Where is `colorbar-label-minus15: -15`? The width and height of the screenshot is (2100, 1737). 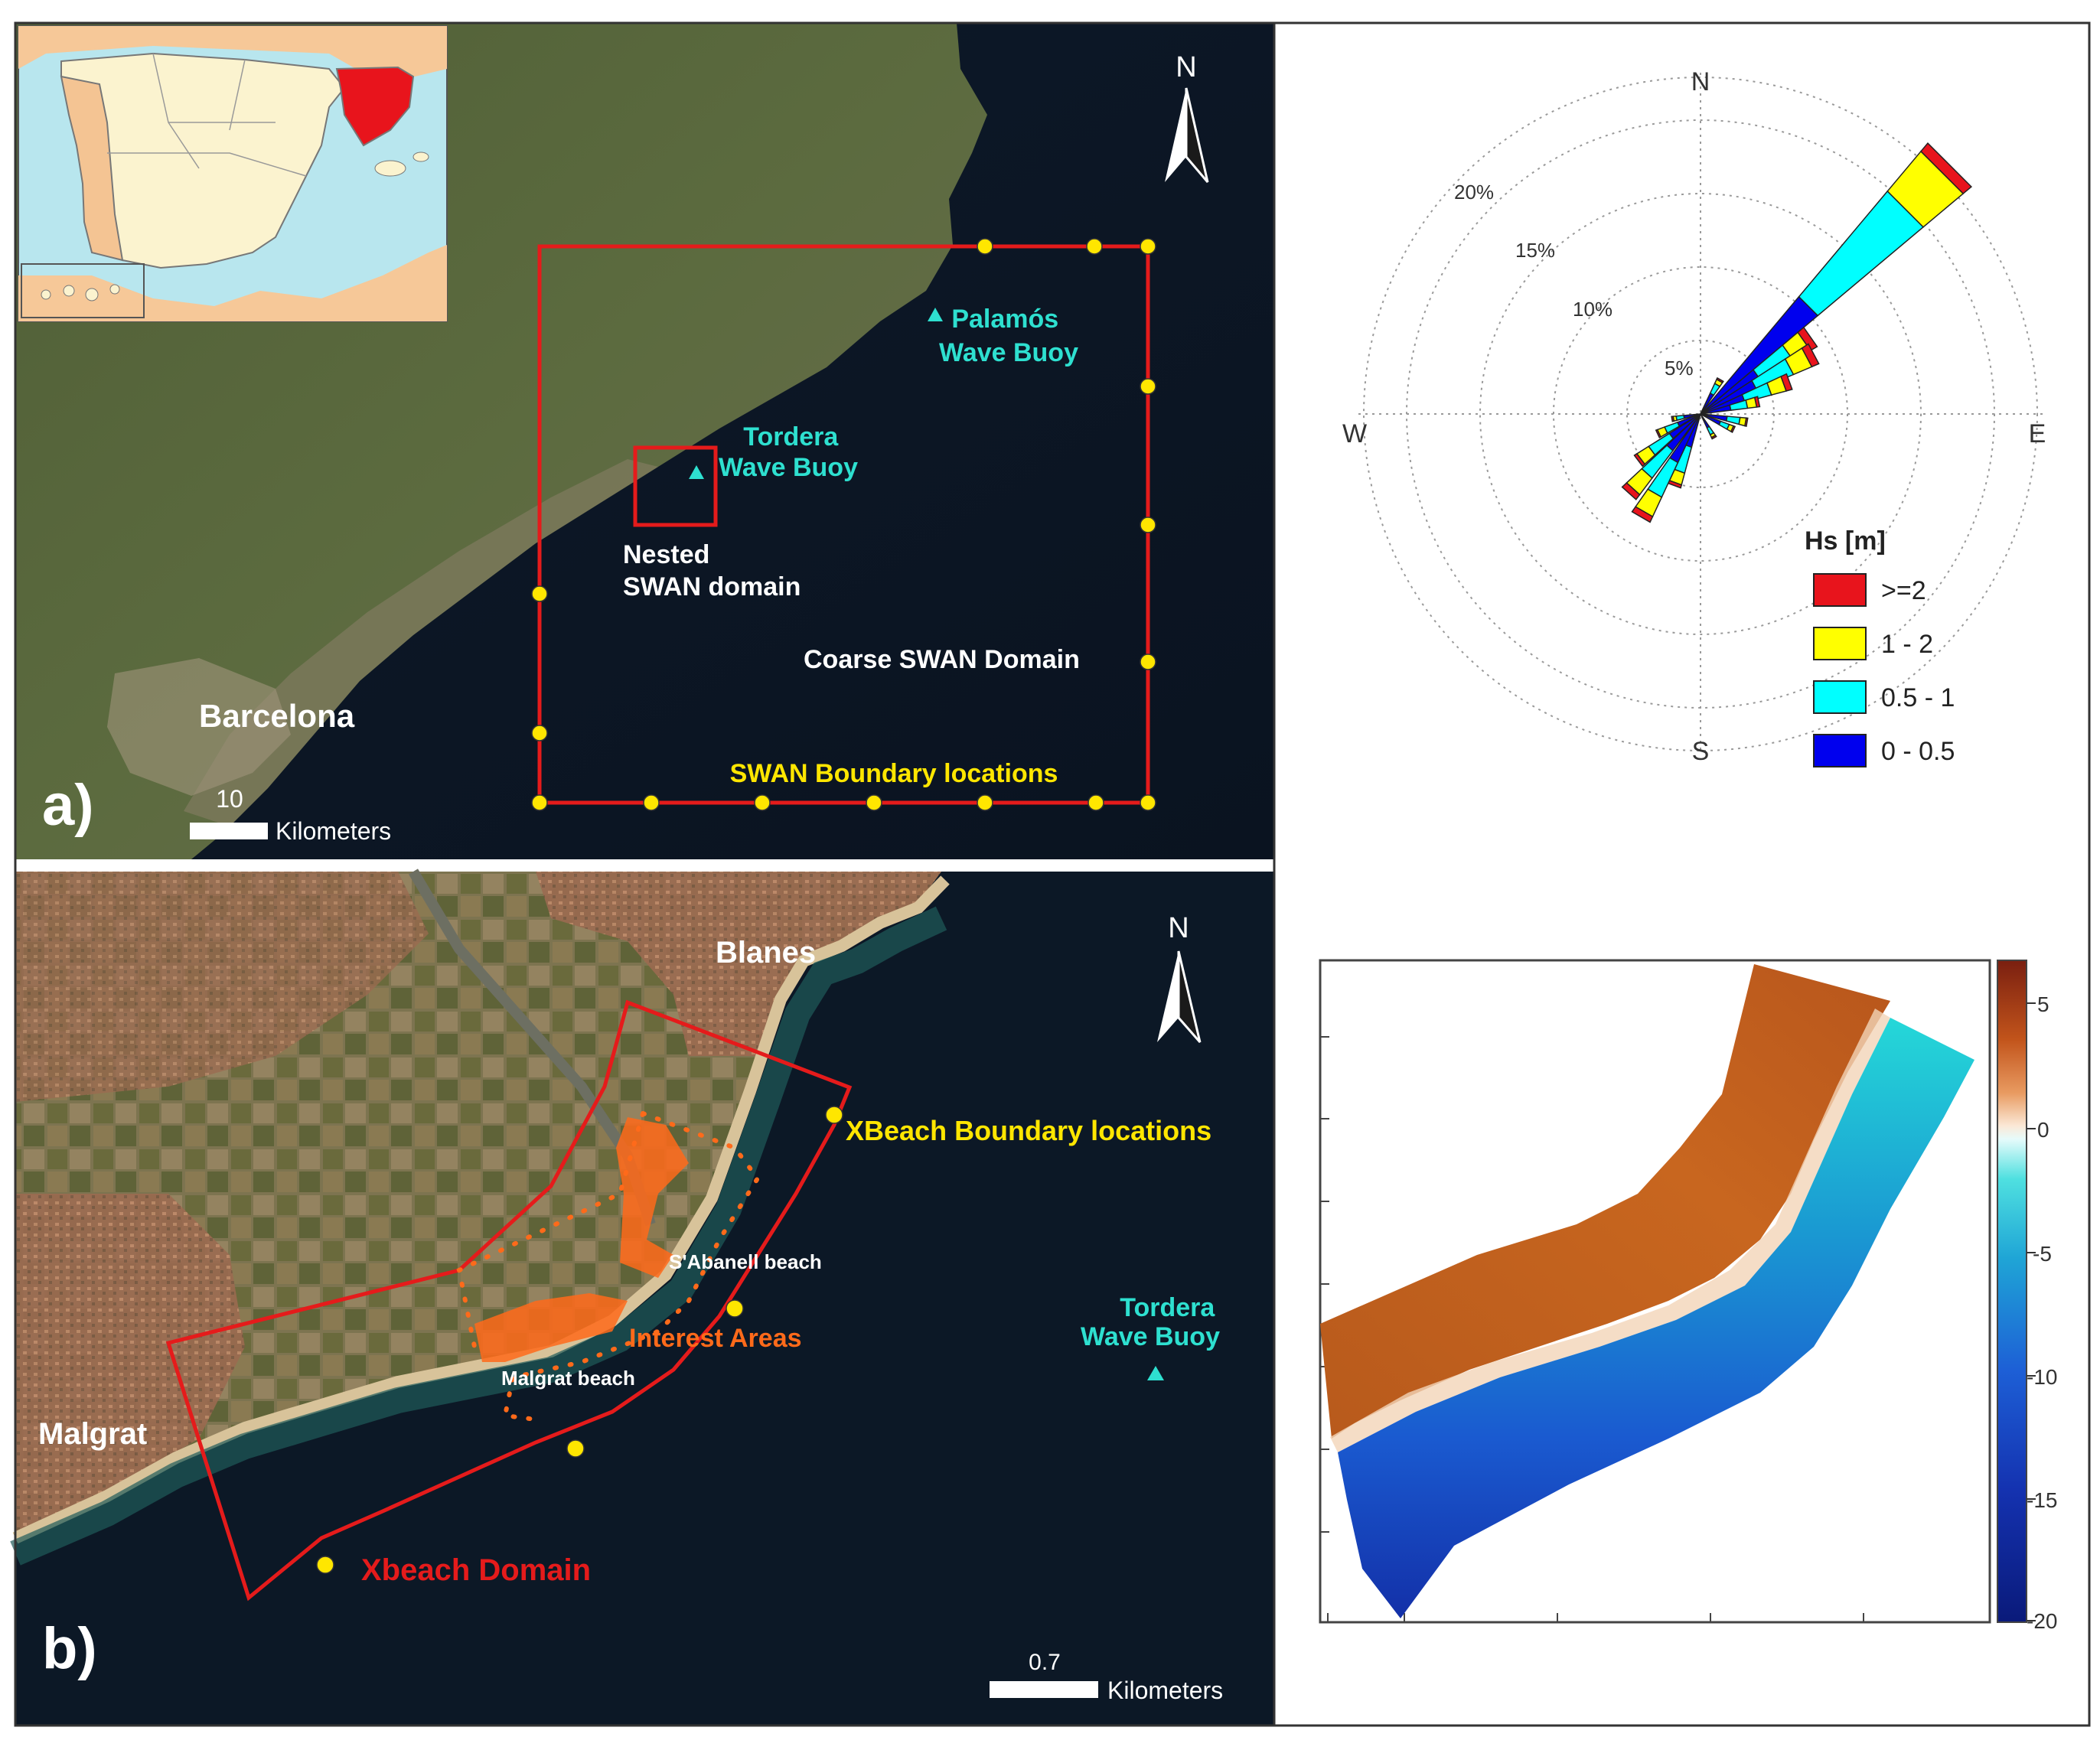 colorbar-label-minus15: -15 is located at coordinates (2042, 1500).